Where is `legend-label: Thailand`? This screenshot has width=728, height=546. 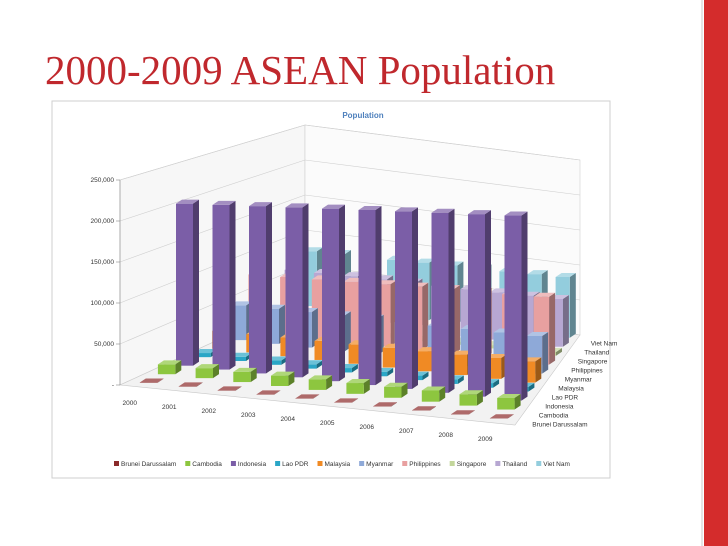
legend-label: Thailand is located at coordinates (514, 464).